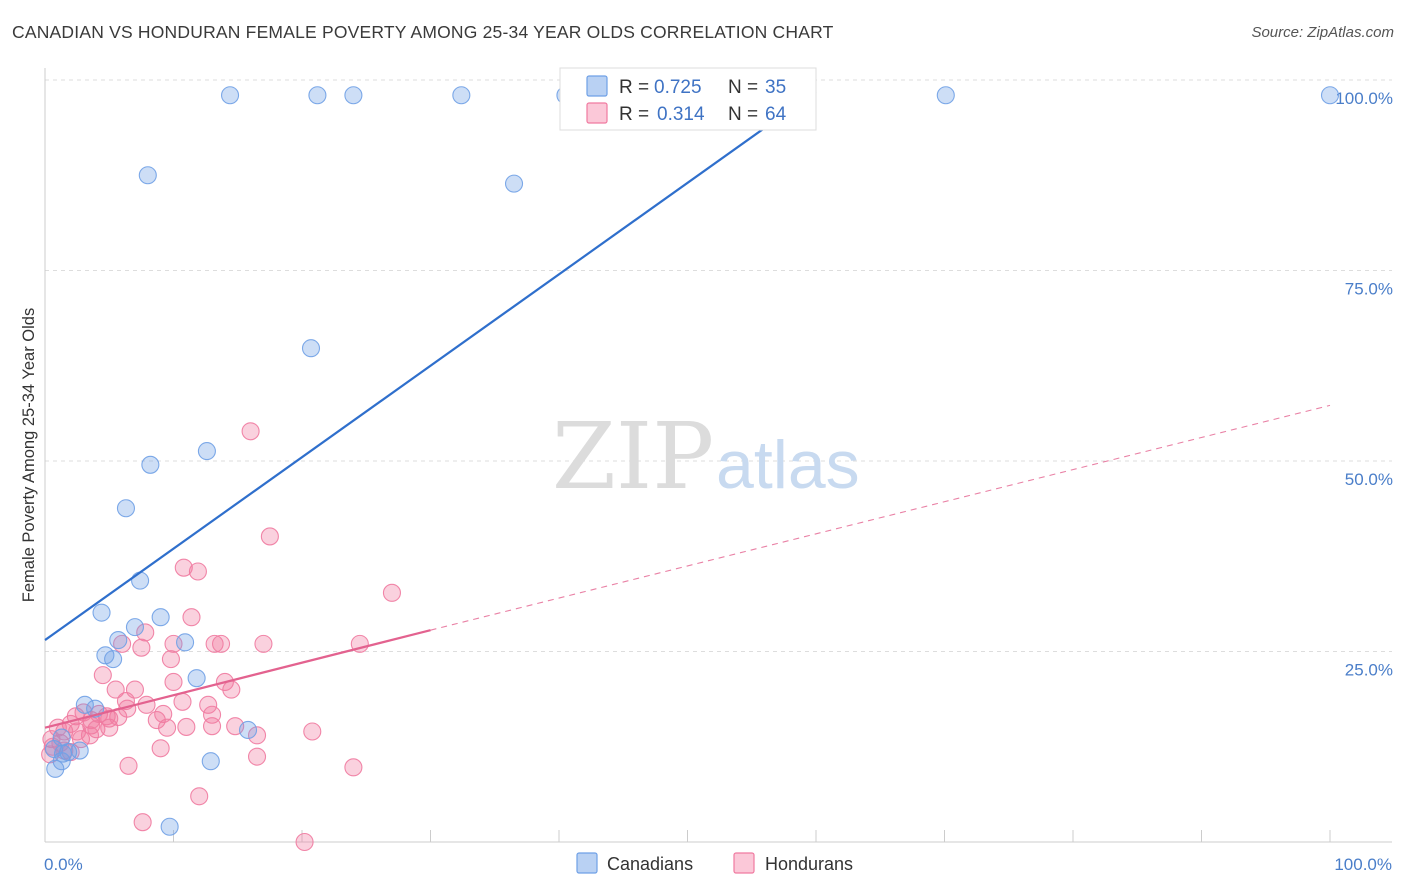 This screenshot has height=892, width=1406. Describe the element at coordinates (809, 864) in the screenshot. I see `bottom-legend-label-hondurans: Hondurans` at that location.